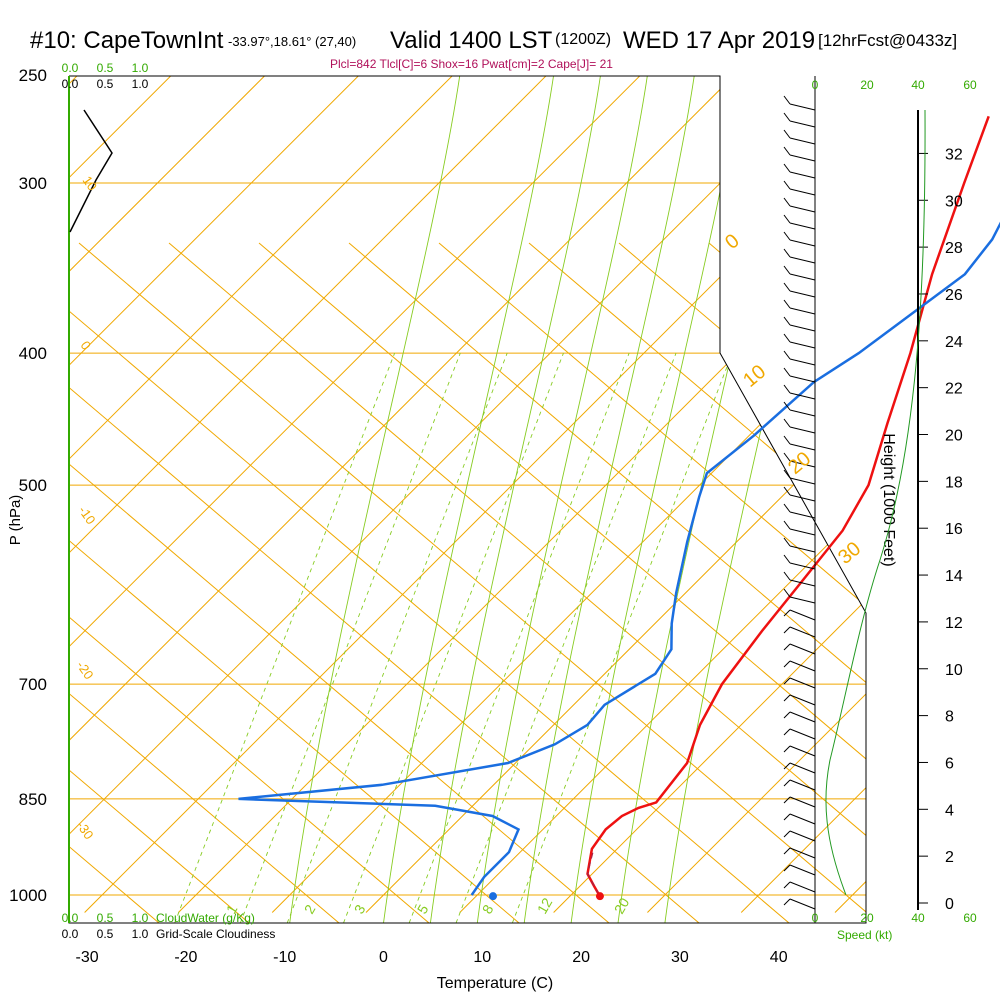 The width and height of the screenshot is (1000, 1000). I want to click on p-tick-label: 500, so click(33, 485).